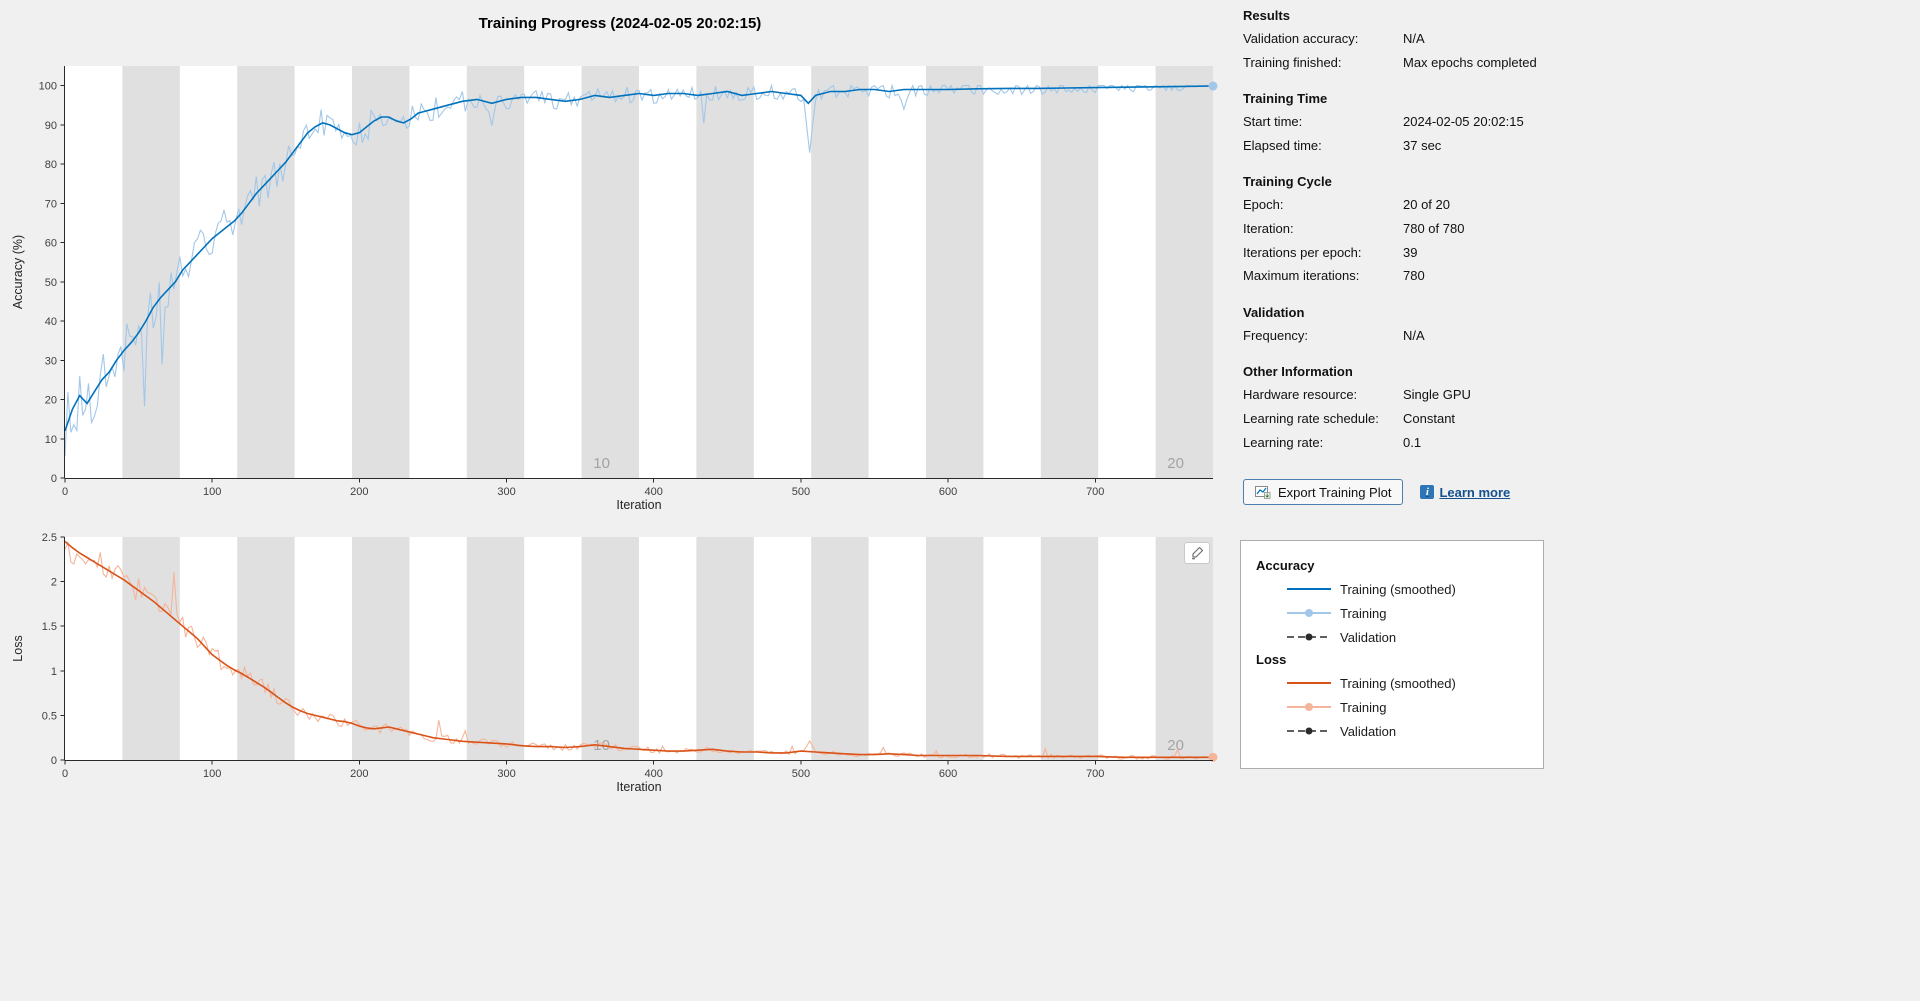 This screenshot has width=1920, height=1001. What do you see at coordinates (1311, 418) in the screenshot?
I see `info-label: Learning rate schedule:` at bounding box center [1311, 418].